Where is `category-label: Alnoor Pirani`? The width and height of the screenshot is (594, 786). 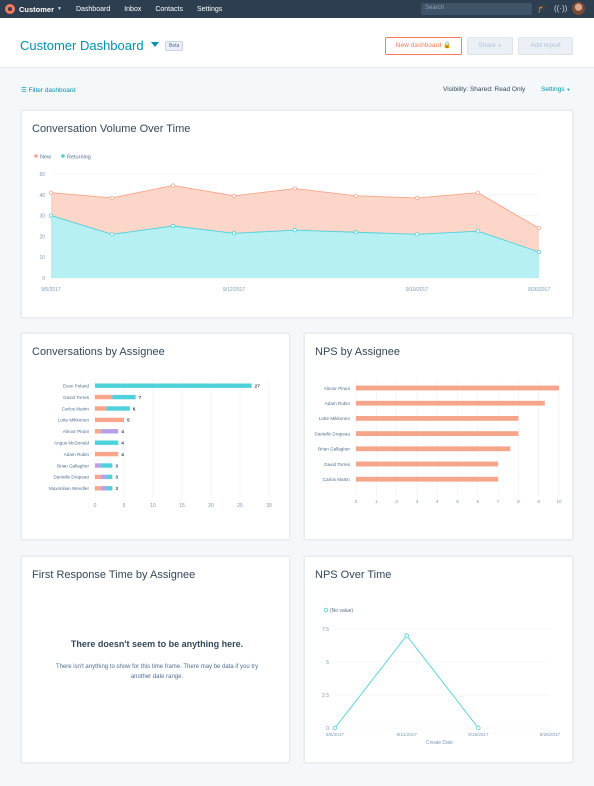
category-label: Alnoor Pirani is located at coordinates (76, 431).